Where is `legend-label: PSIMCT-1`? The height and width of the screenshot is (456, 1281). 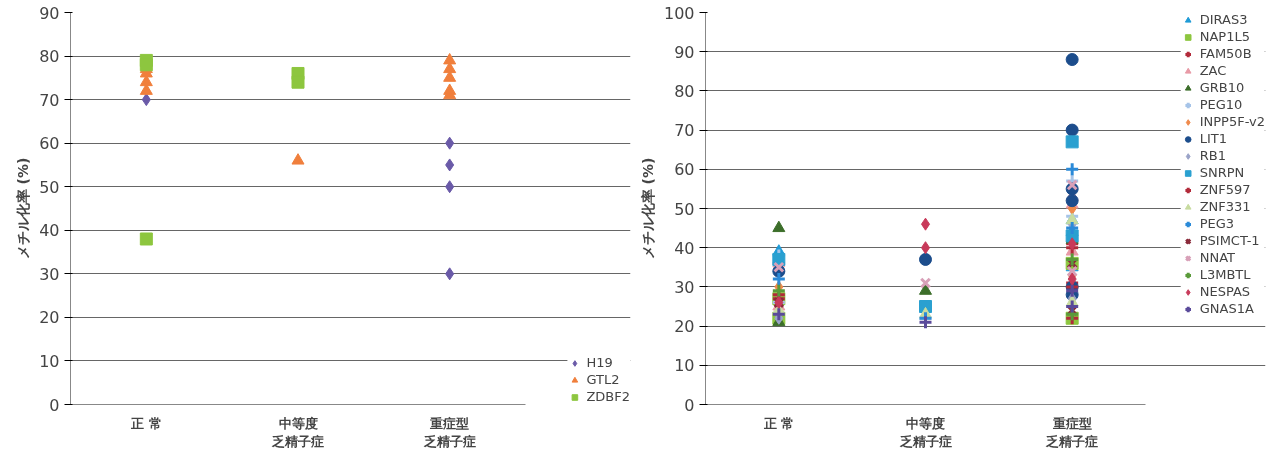 legend-label: PSIMCT-1 is located at coordinates (1229, 240).